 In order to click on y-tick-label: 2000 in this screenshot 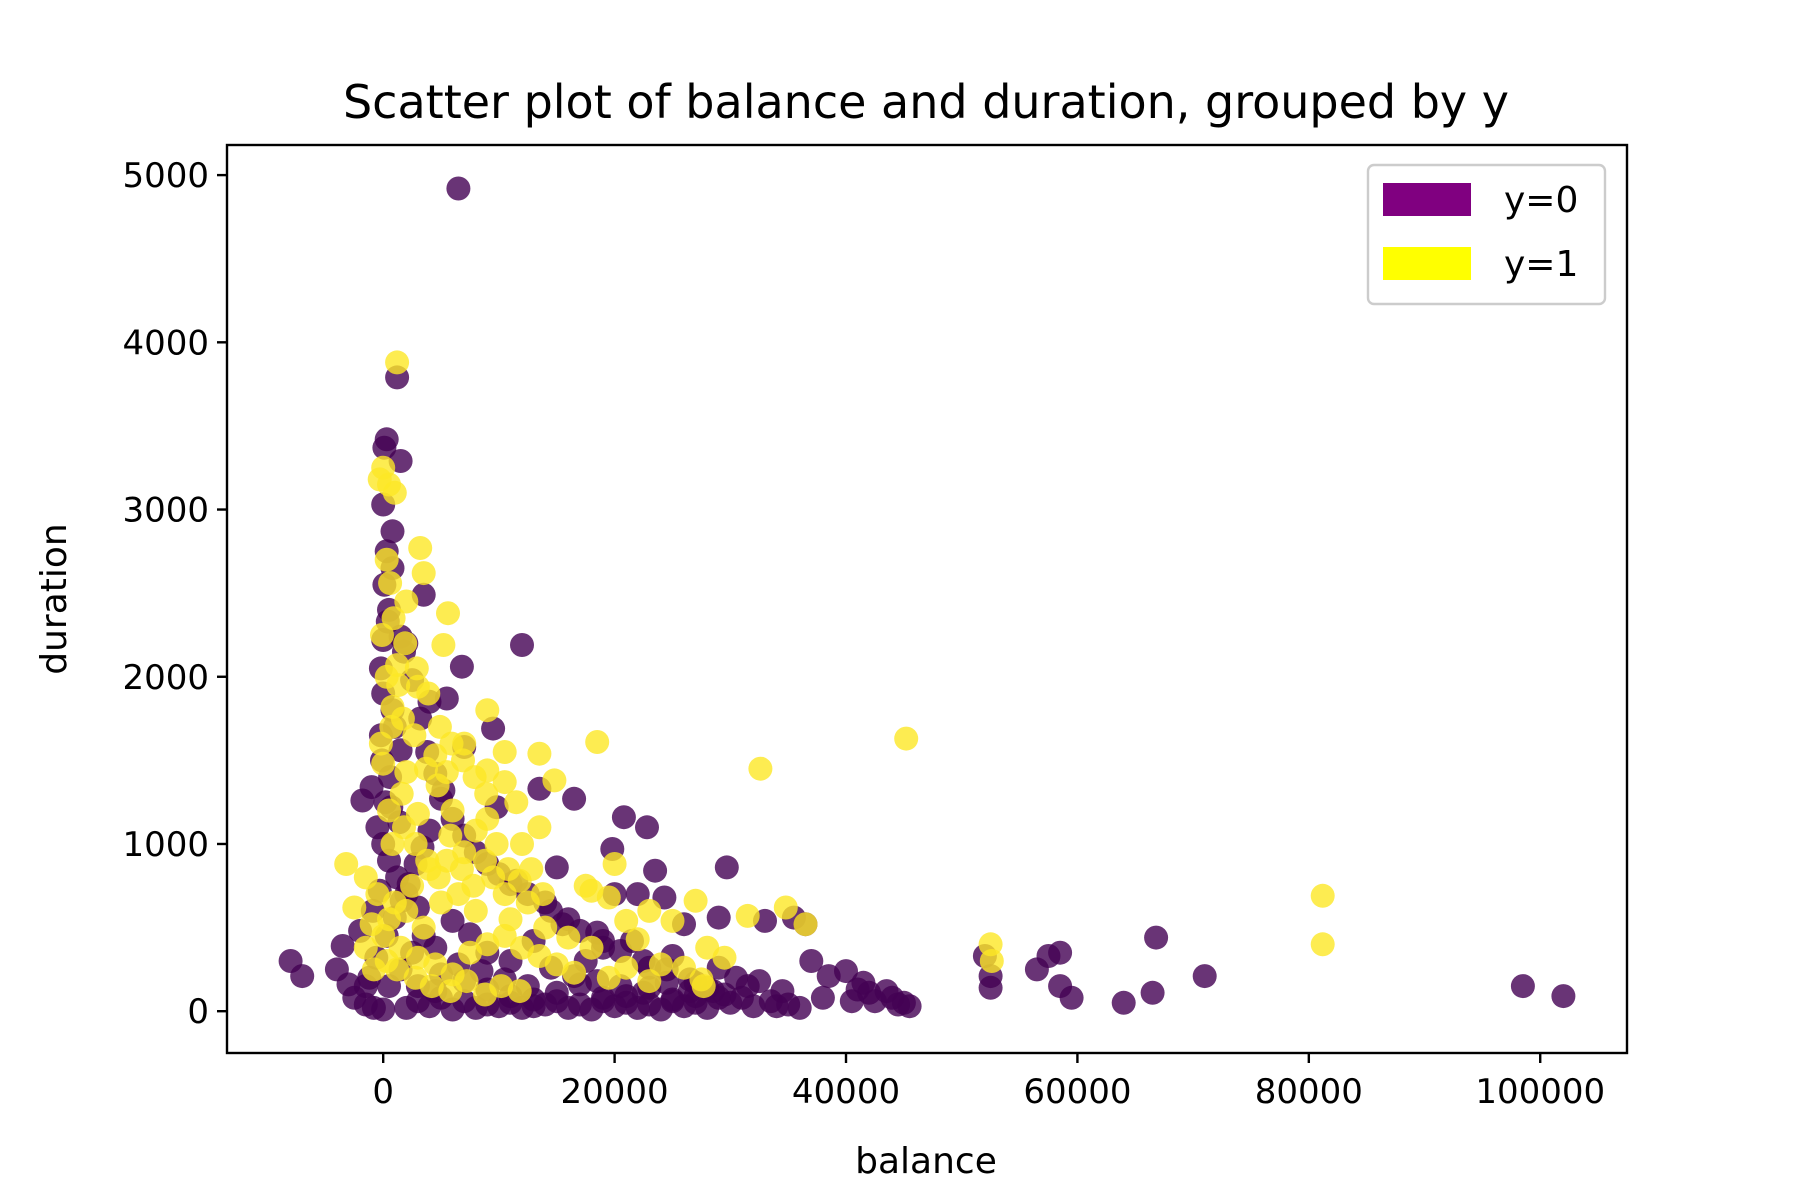, I will do `click(165, 678)`.